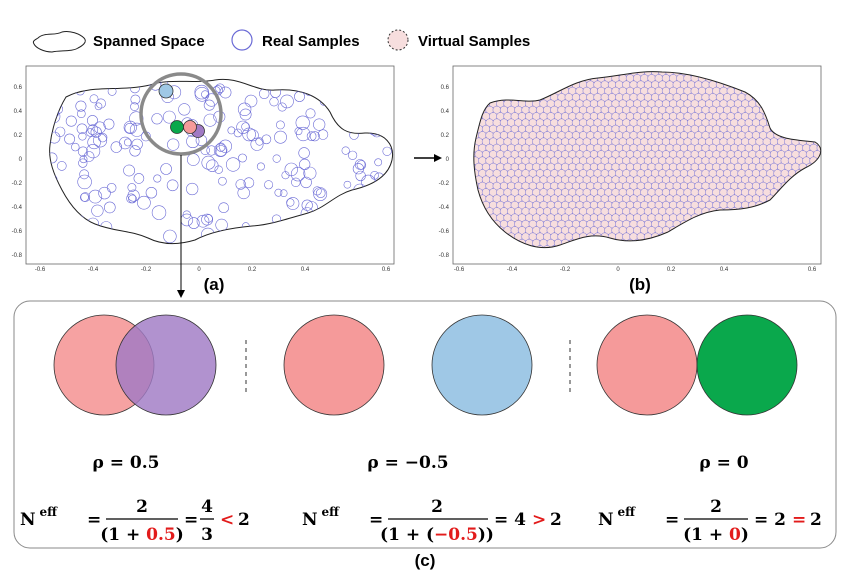 The width and height of the screenshot is (850, 572). Describe the element at coordinates (635, 270) in the screenshot. I see `plot-b-x-ticks: -0.6 -0.4 -0.2 0 0.2 0.4 0.6` at that location.